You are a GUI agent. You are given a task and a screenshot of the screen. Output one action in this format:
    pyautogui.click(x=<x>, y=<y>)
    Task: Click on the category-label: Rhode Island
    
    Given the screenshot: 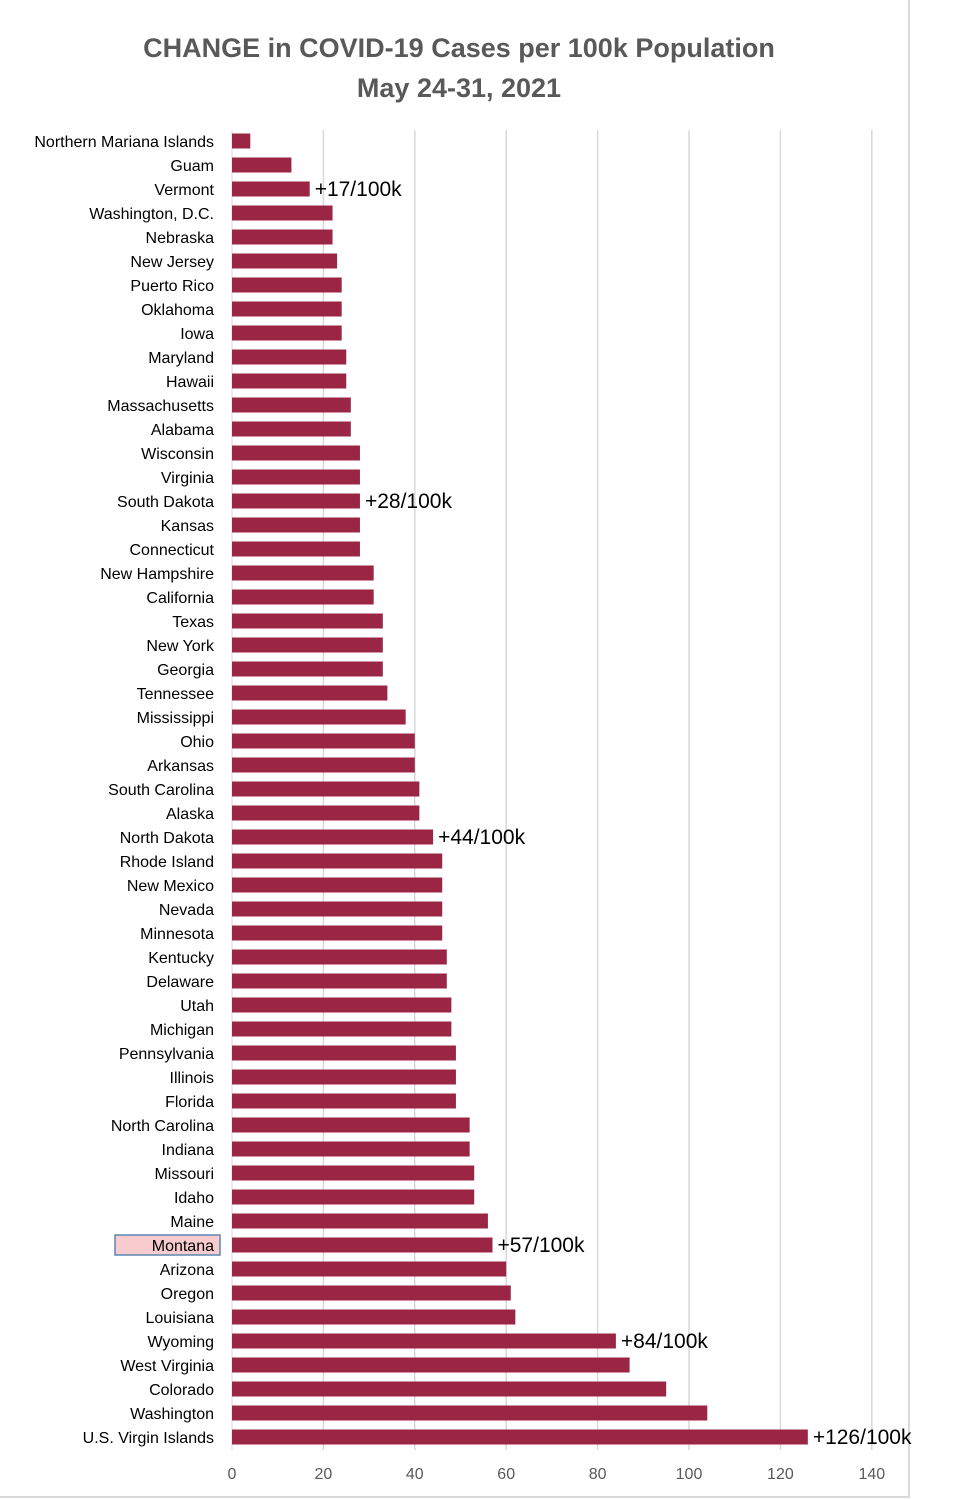 What is the action you would take?
    pyautogui.click(x=167, y=862)
    